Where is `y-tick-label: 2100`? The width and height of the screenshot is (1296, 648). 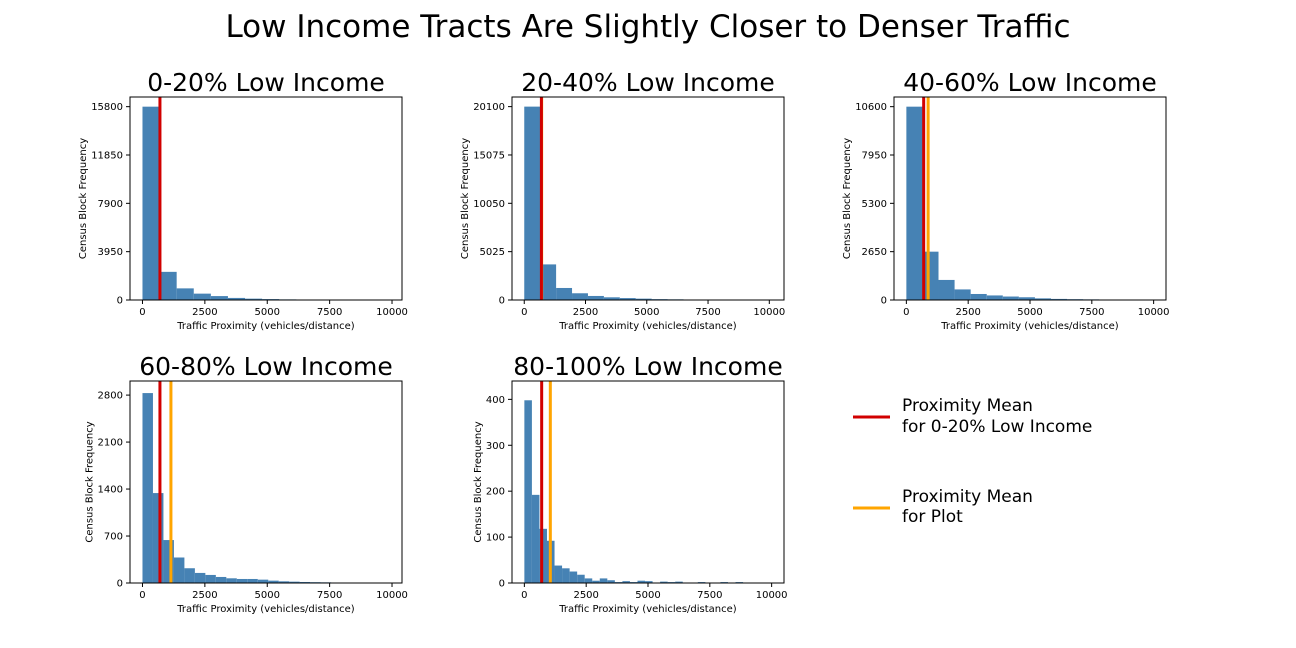 y-tick-label: 2100 is located at coordinates (110, 443).